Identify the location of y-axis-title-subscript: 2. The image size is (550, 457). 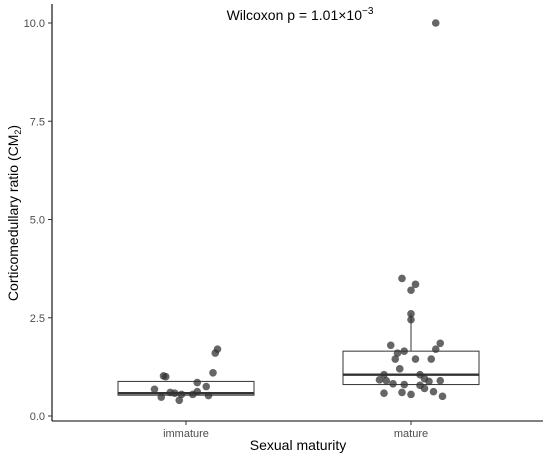
(18, 132).